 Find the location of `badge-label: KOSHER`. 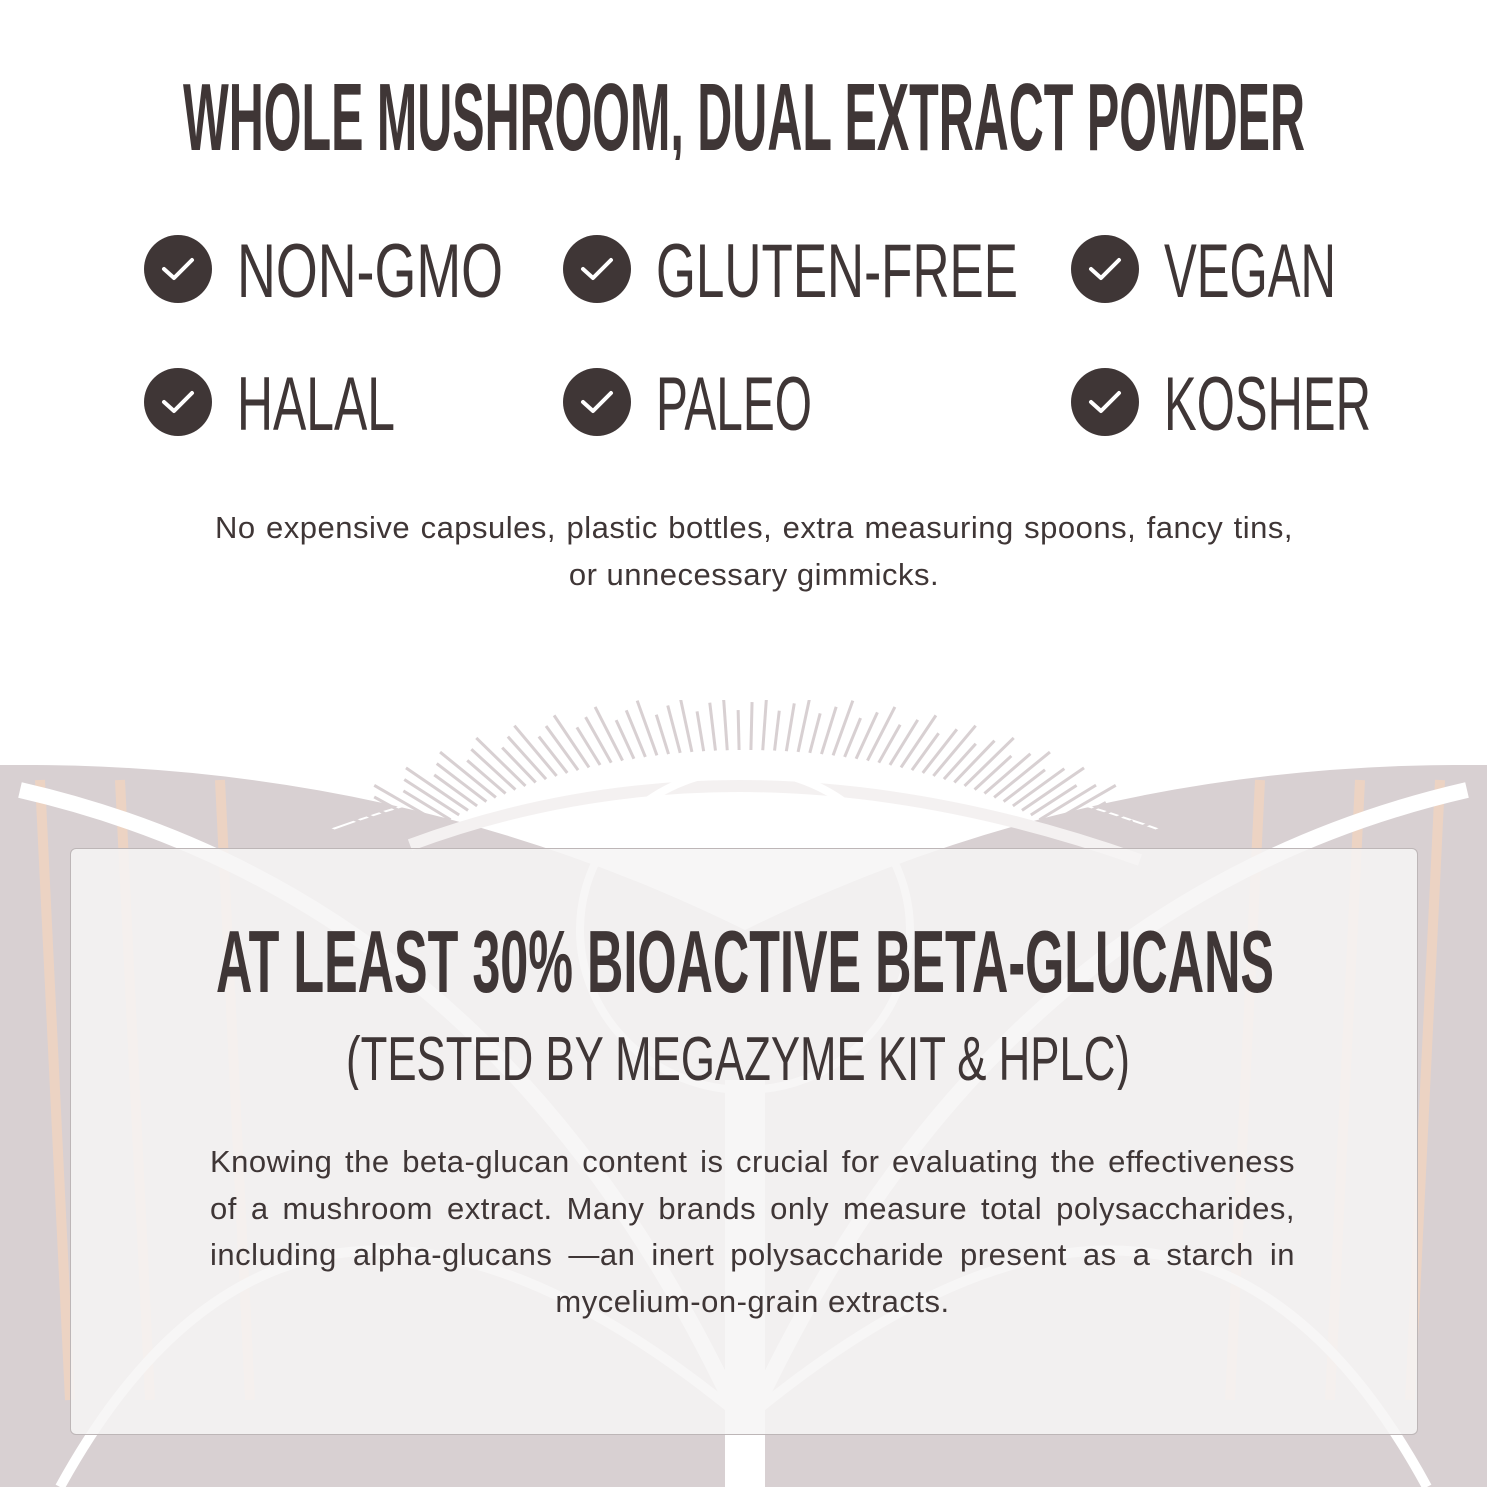

badge-label: KOSHER is located at coordinates (1267, 402).